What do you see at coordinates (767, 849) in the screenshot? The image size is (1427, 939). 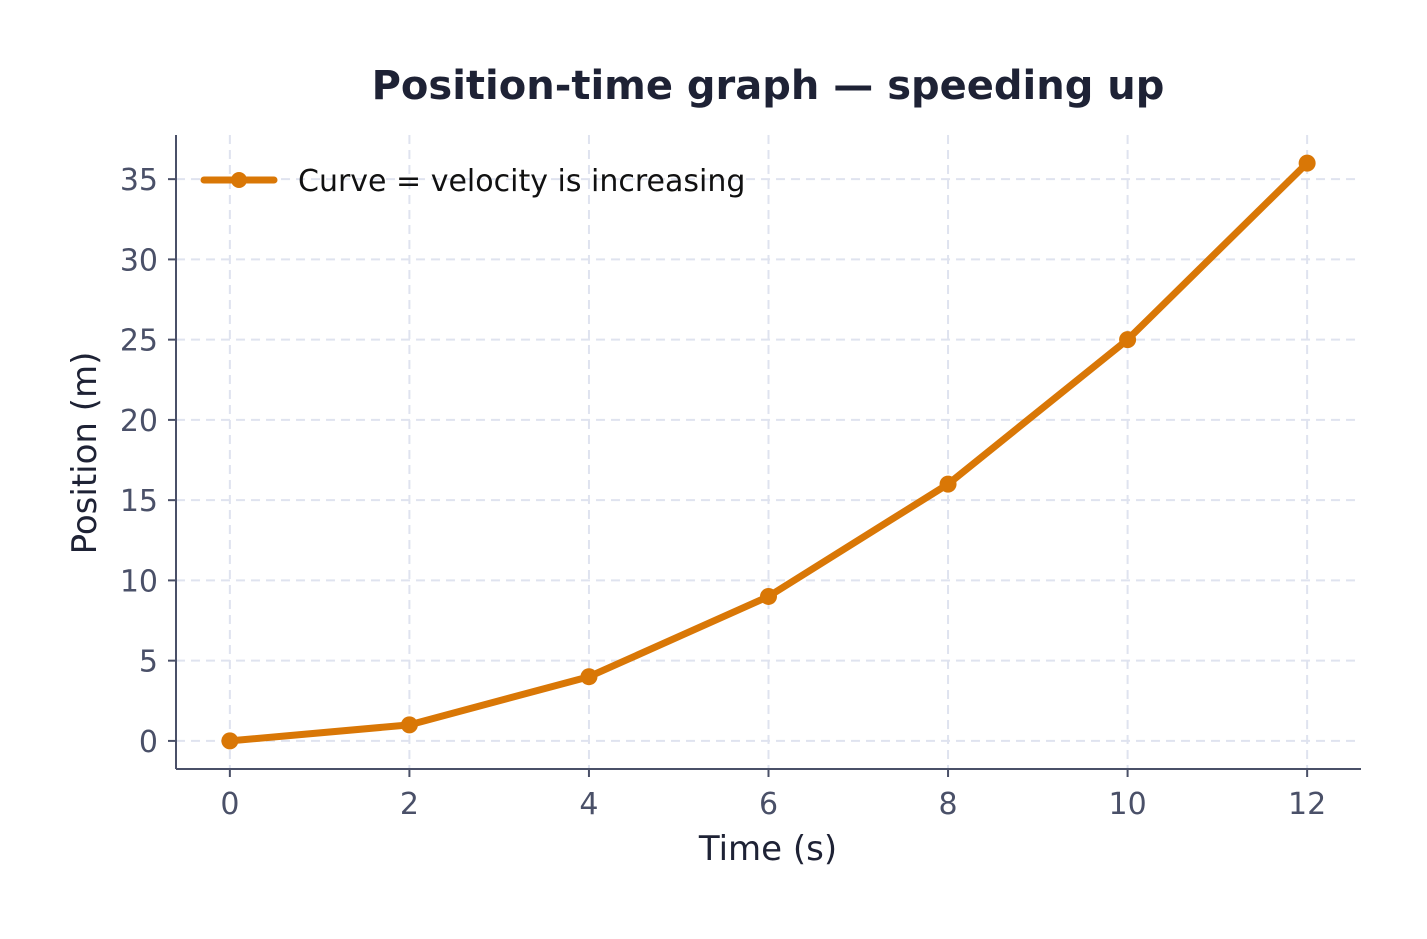 I see `x-axis-label: Time (s)` at bounding box center [767, 849].